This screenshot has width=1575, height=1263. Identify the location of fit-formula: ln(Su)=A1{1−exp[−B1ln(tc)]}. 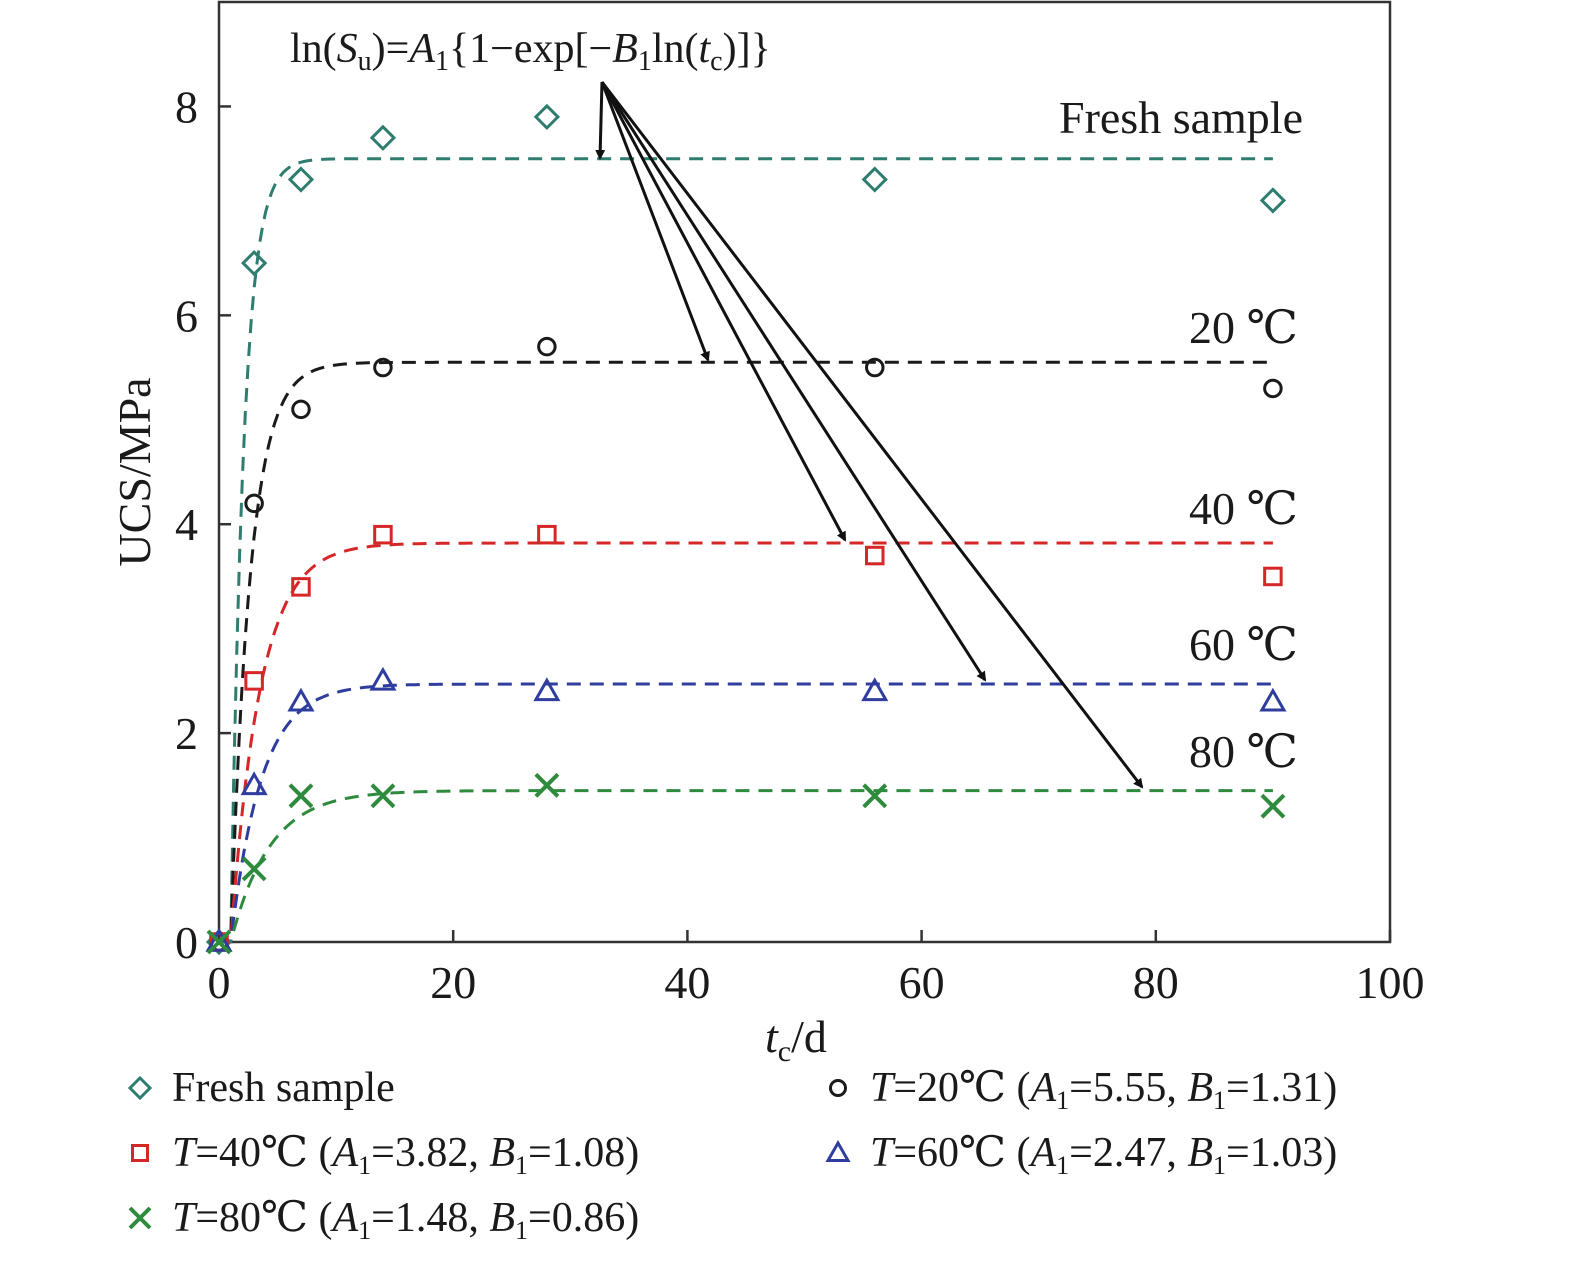
(530, 51).